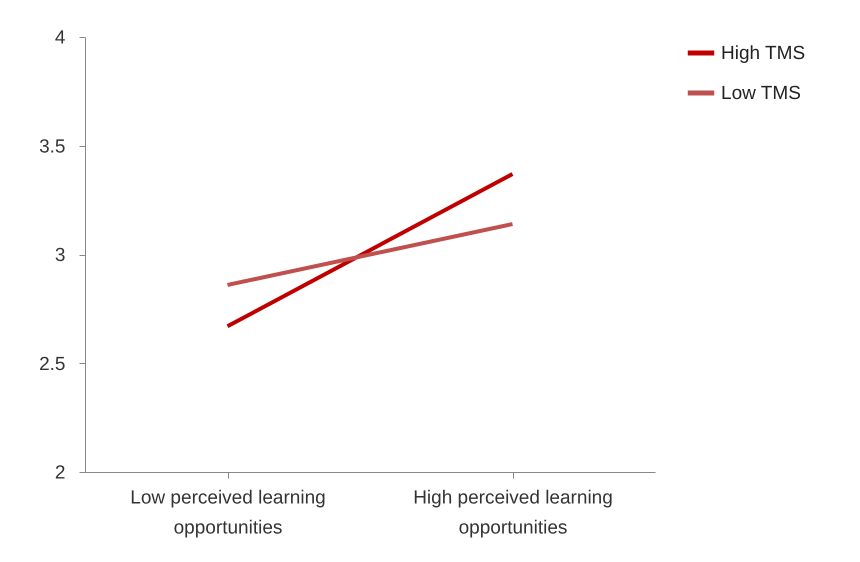 This screenshot has height=562, width=860. Describe the element at coordinates (60, 38) in the screenshot. I see `y-tick-label: 4` at that location.